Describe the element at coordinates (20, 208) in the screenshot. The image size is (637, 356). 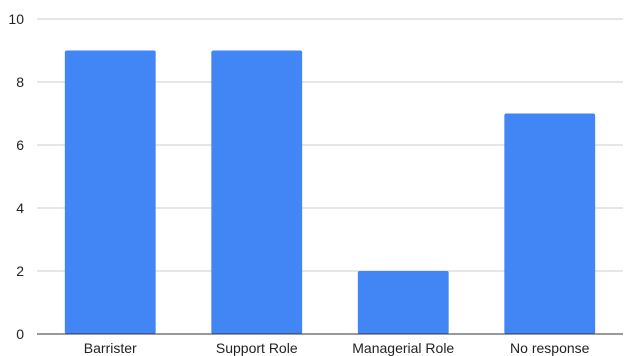
I see `y-tick-label: 4` at that location.